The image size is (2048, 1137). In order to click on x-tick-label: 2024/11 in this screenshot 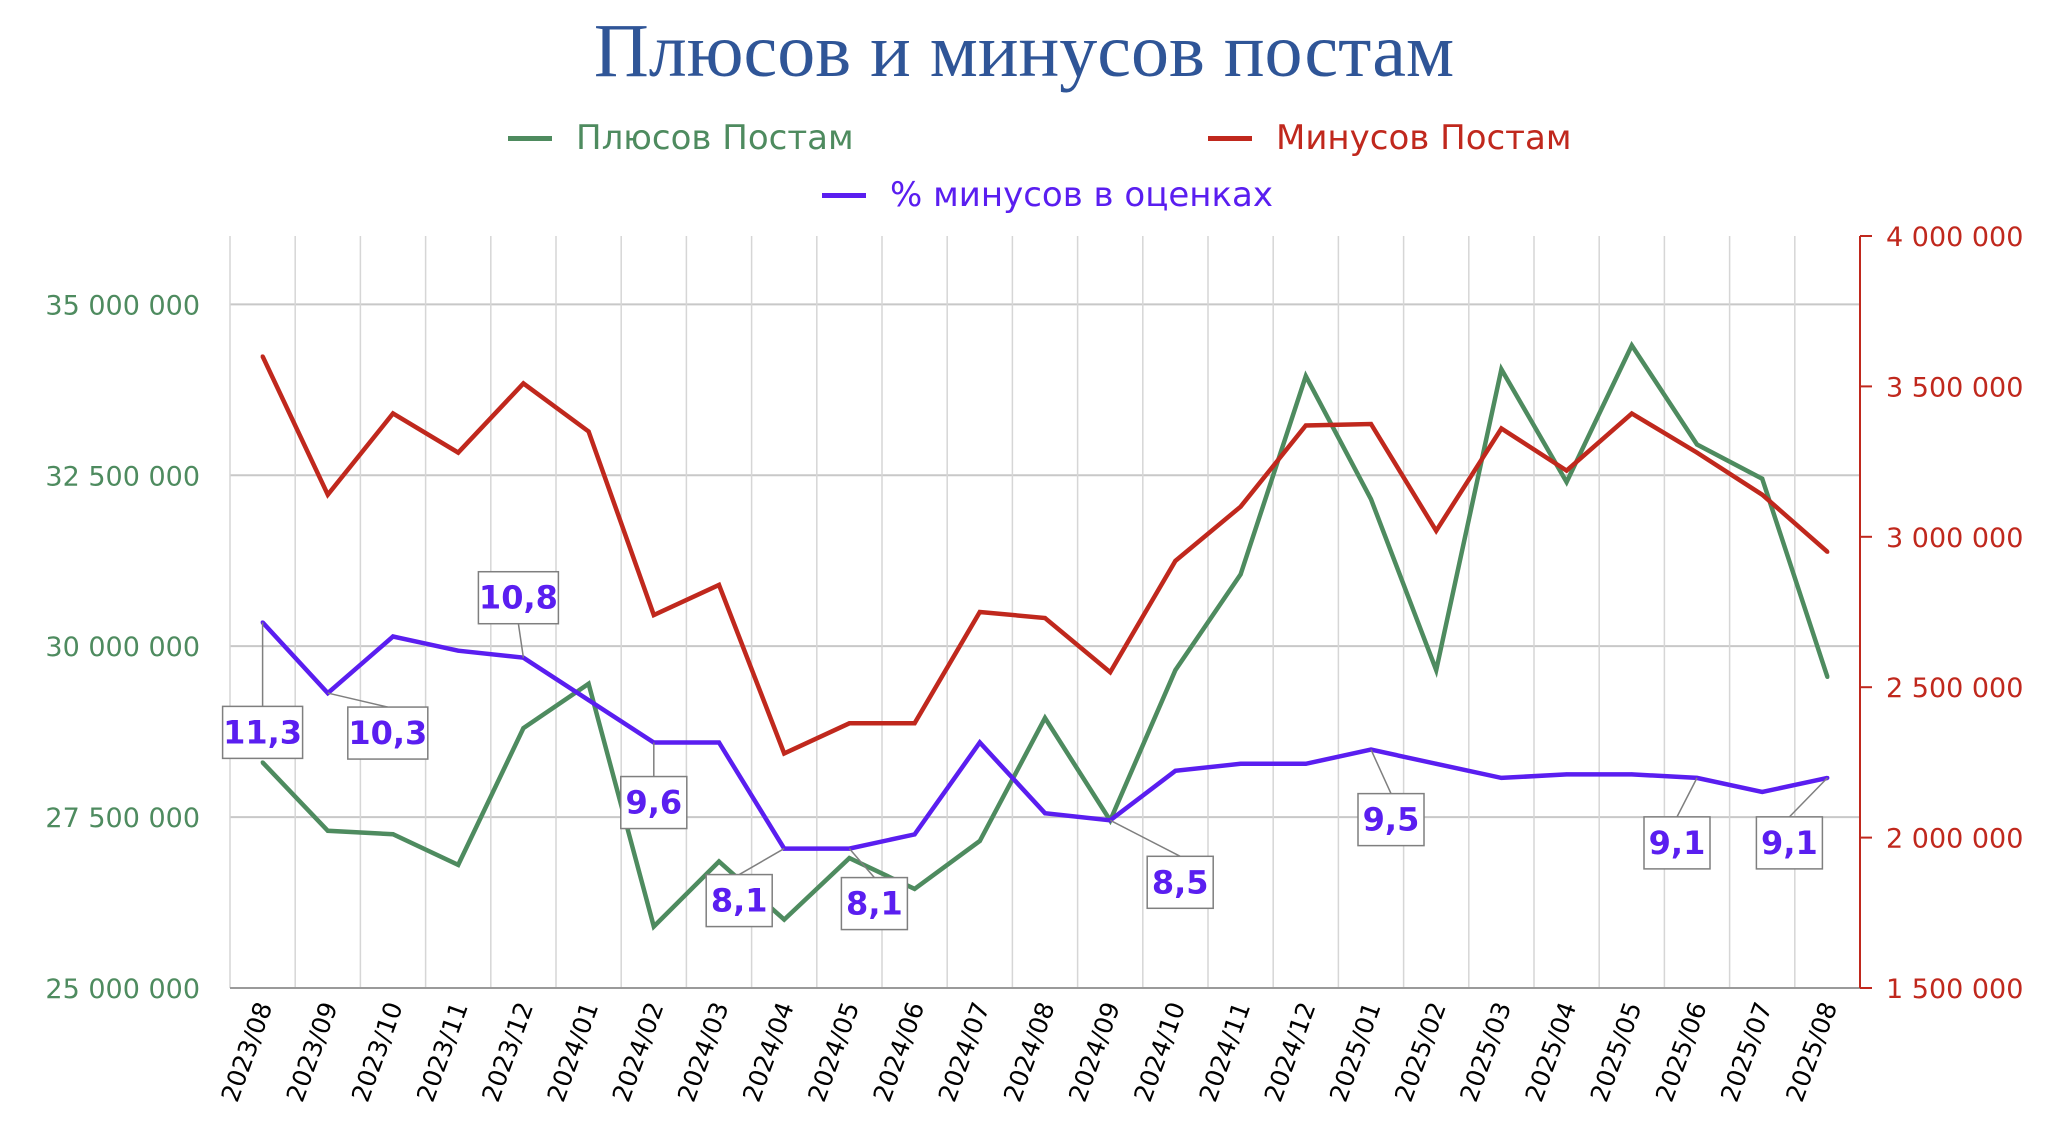, I will do `click(1224, 1052)`.